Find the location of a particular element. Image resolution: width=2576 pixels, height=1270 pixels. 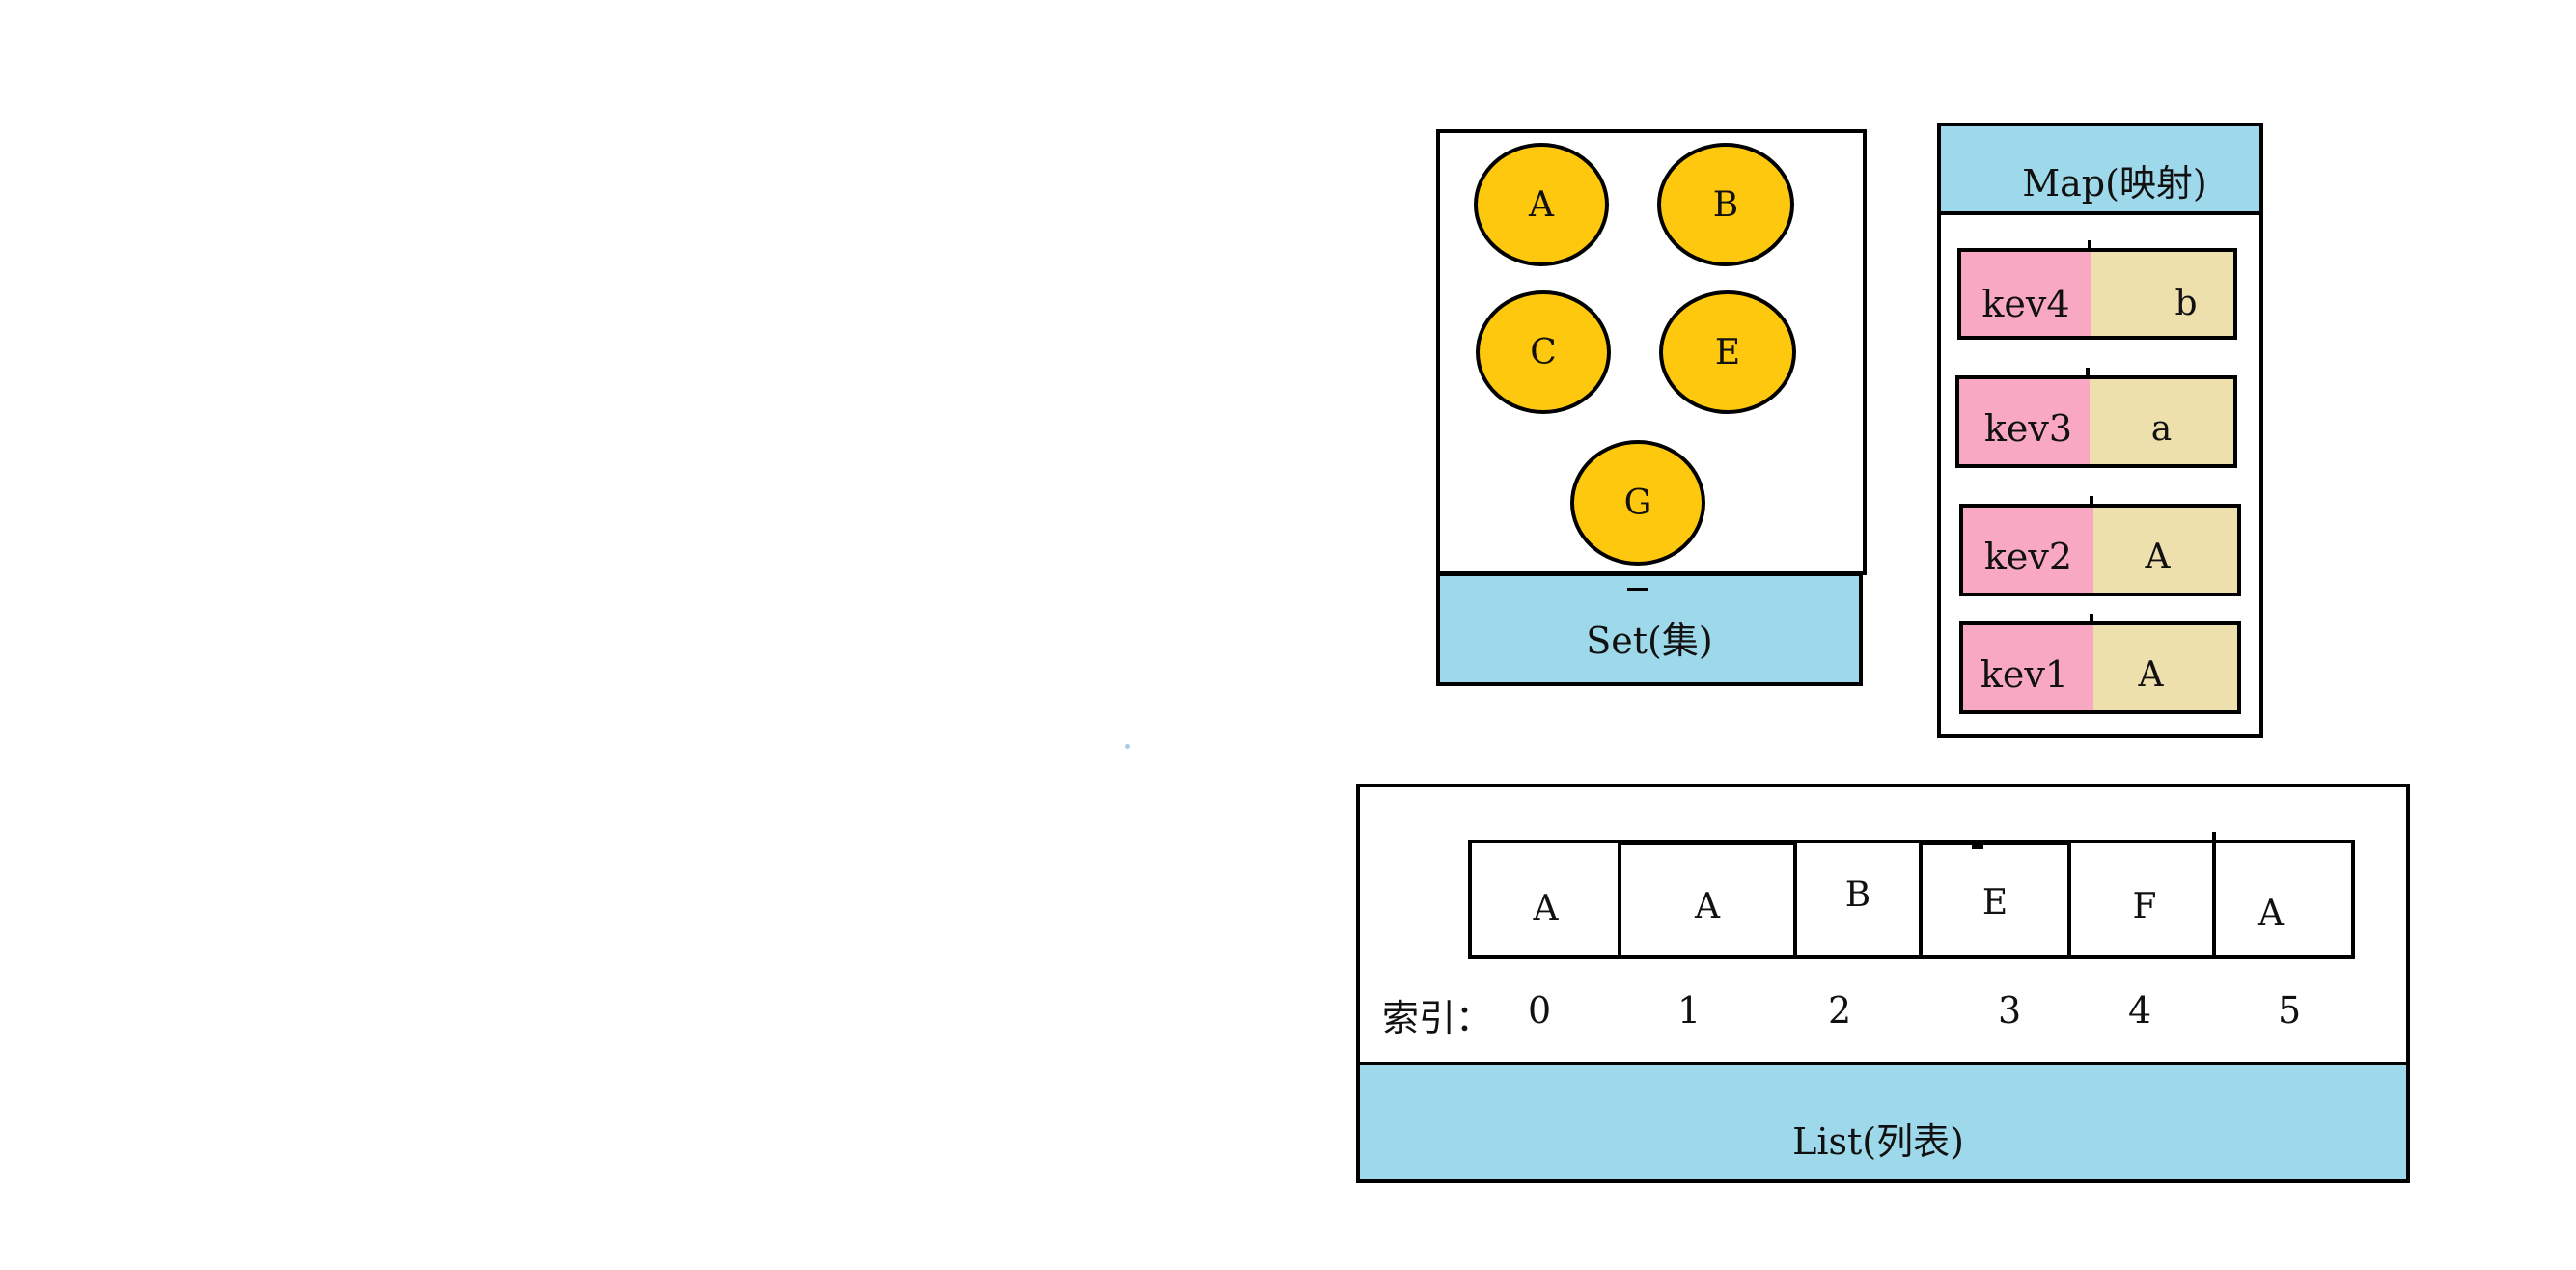

map-key: kev1 is located at coordinates (2030, 668).